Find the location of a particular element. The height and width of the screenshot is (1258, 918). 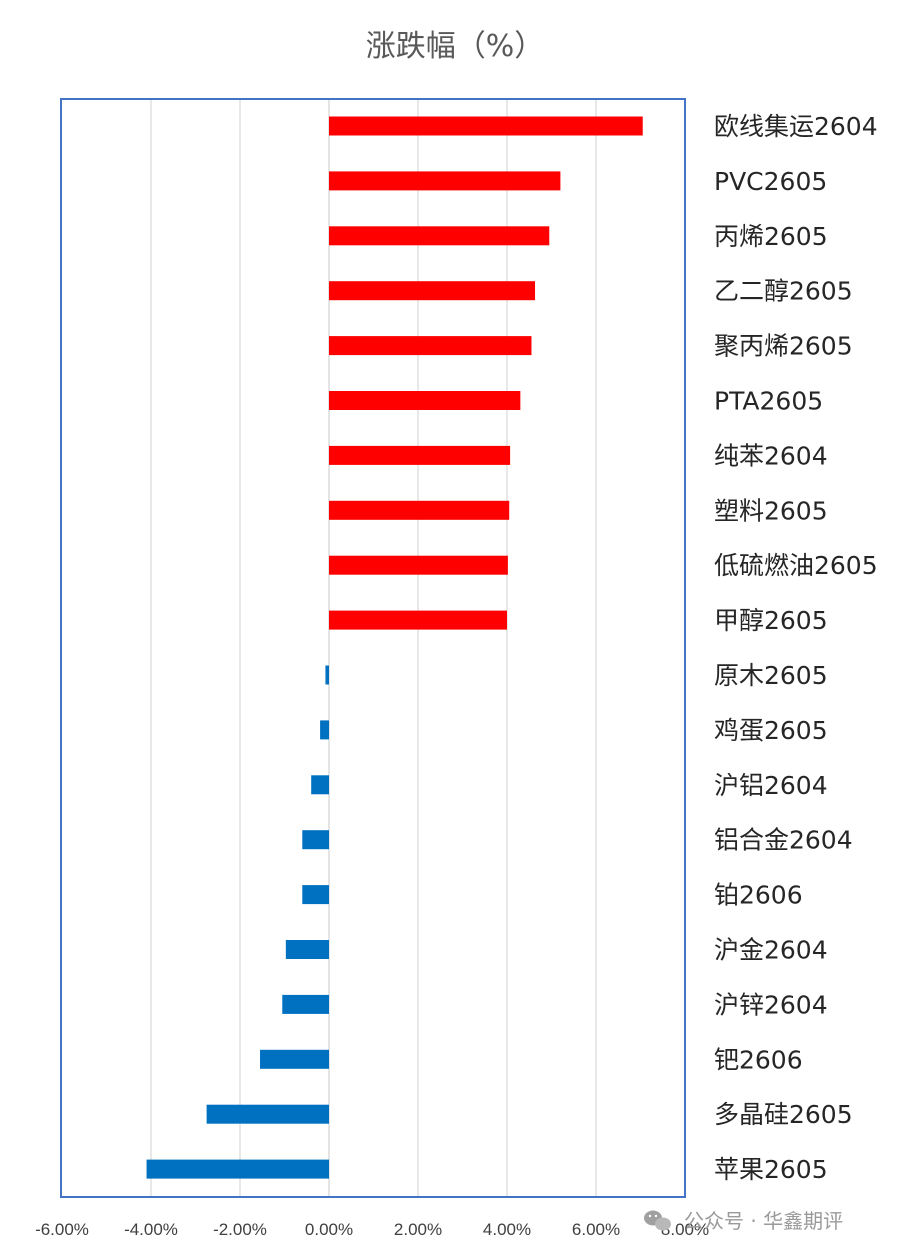

category-label: 乙二醇2605 is located at coordinates (783, 291).